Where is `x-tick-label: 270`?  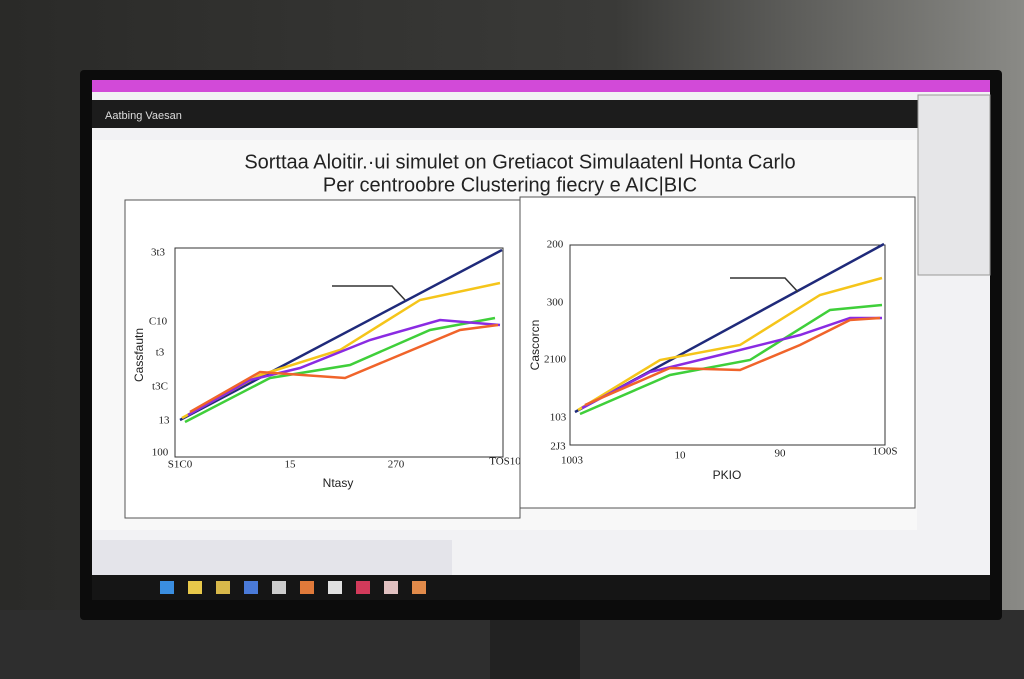 x-tick-label: 270 is located at coordinates (396, 465).